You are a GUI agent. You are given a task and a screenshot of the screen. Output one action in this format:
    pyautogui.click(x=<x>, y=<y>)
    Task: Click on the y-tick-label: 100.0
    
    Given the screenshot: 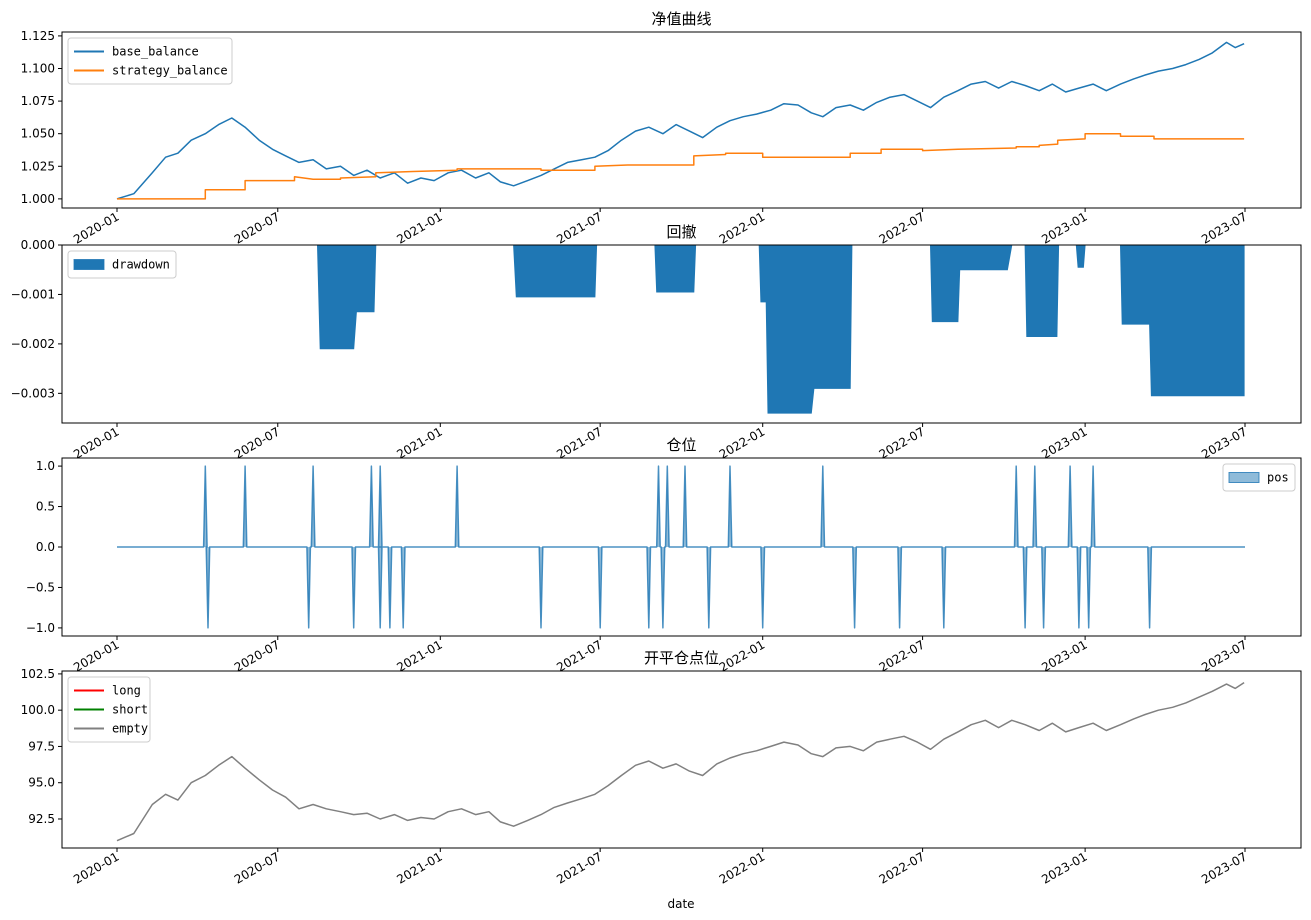 What is the action you would take?
    pyautogui.click(x=38, y=710)
    